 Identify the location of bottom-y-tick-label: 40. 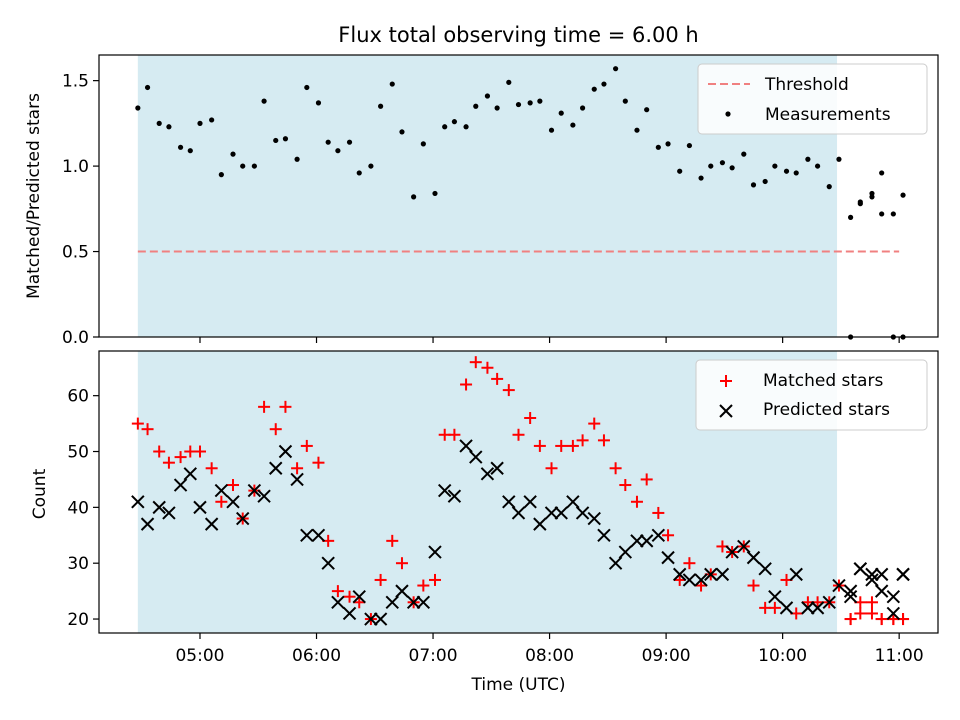
(78, 508).